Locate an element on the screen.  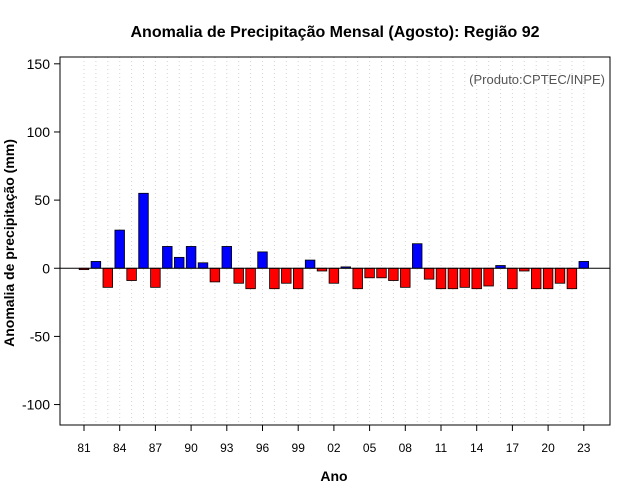
y-tick-label: 150 is located at coordinates (39, 64).